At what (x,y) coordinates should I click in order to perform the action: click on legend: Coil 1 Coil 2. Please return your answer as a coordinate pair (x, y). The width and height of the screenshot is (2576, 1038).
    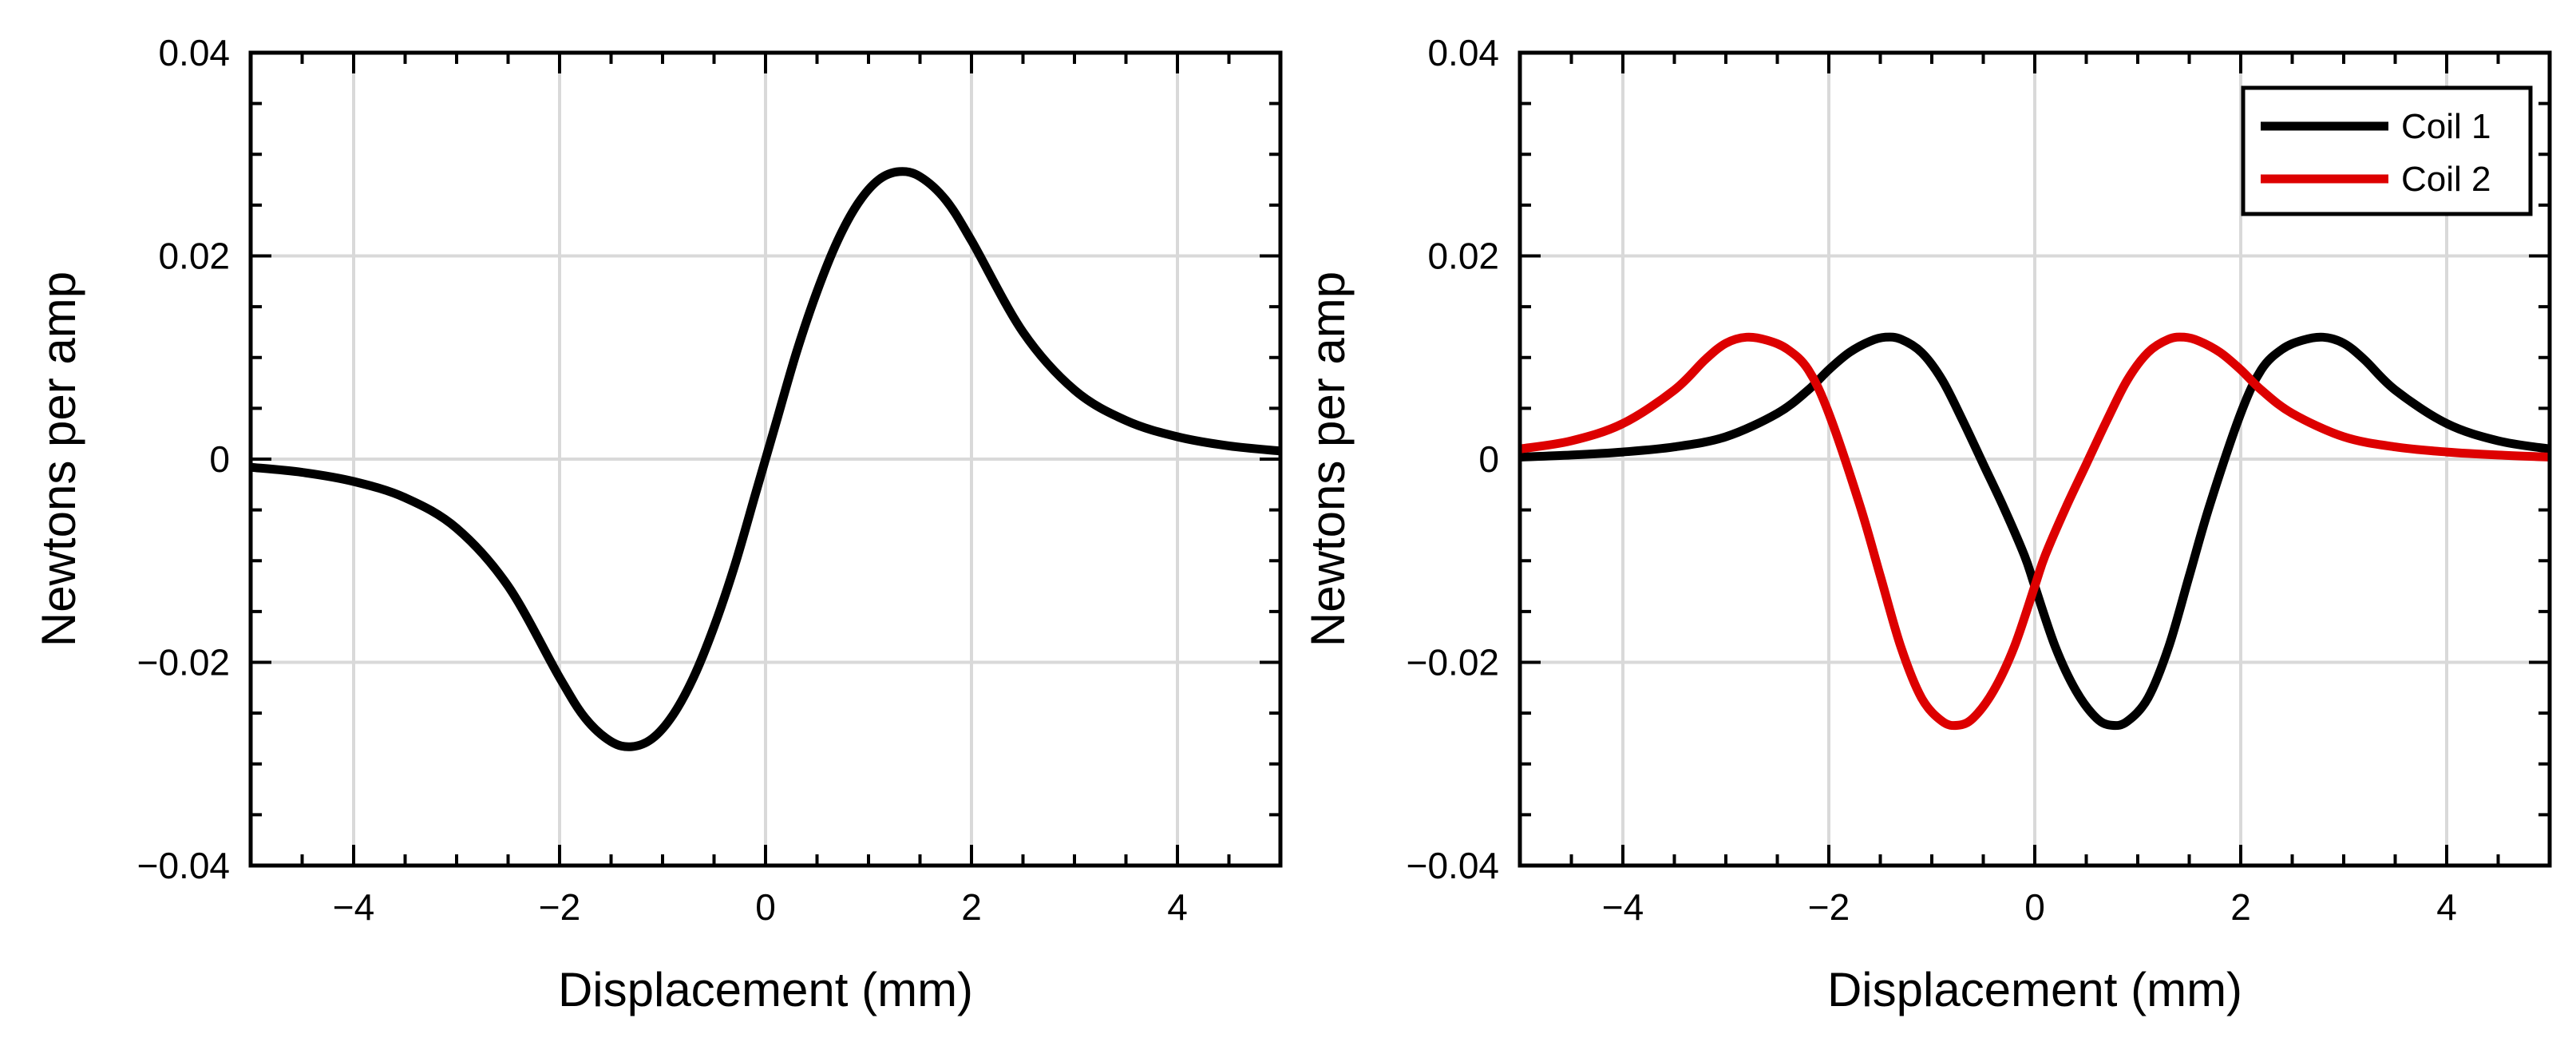
    Looking at the image, I should click on (2387, 150).